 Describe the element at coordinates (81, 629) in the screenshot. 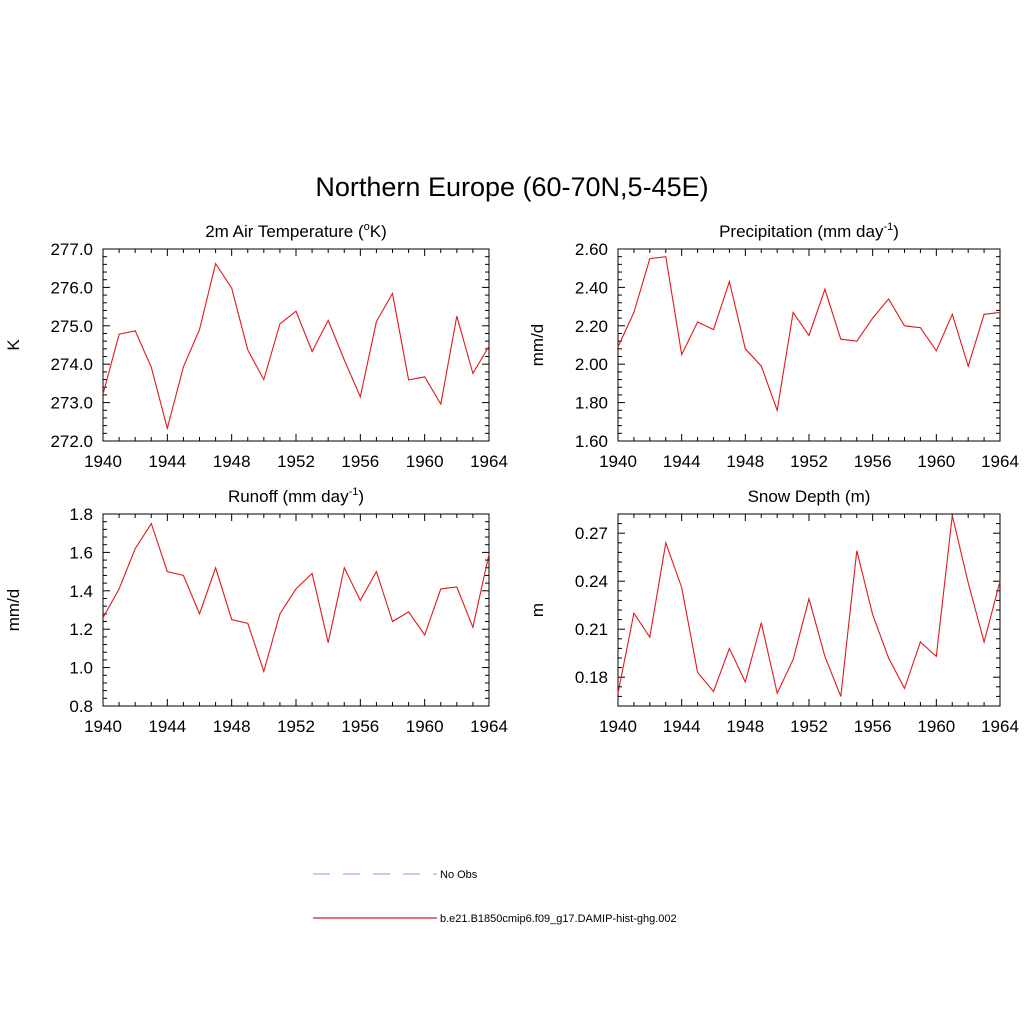

I see `y-tick-label: 1.2` at that location.